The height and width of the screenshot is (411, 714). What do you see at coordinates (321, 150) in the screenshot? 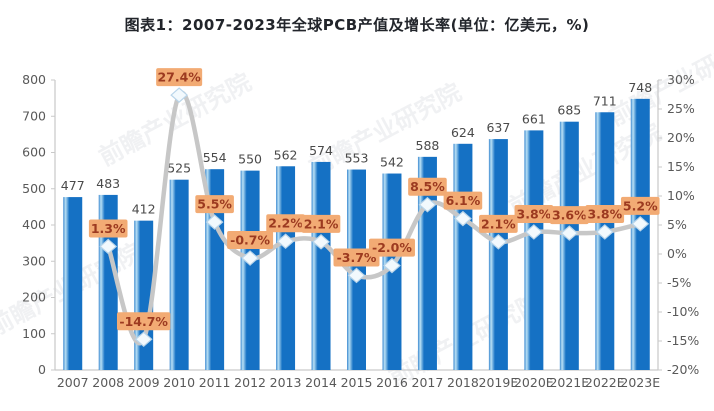
I see `bar-value-label: 574` at bounding box center [321, 150].